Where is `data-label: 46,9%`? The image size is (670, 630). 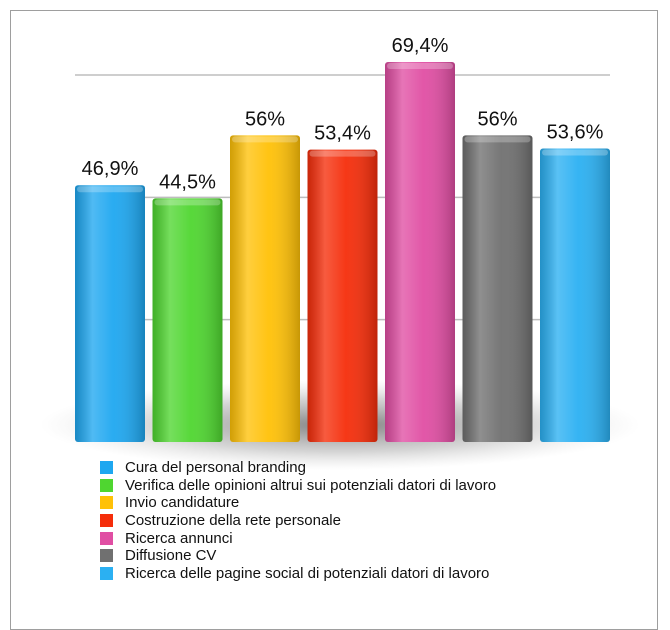 data-label: 46,9% is located at coordinates (110, 169).